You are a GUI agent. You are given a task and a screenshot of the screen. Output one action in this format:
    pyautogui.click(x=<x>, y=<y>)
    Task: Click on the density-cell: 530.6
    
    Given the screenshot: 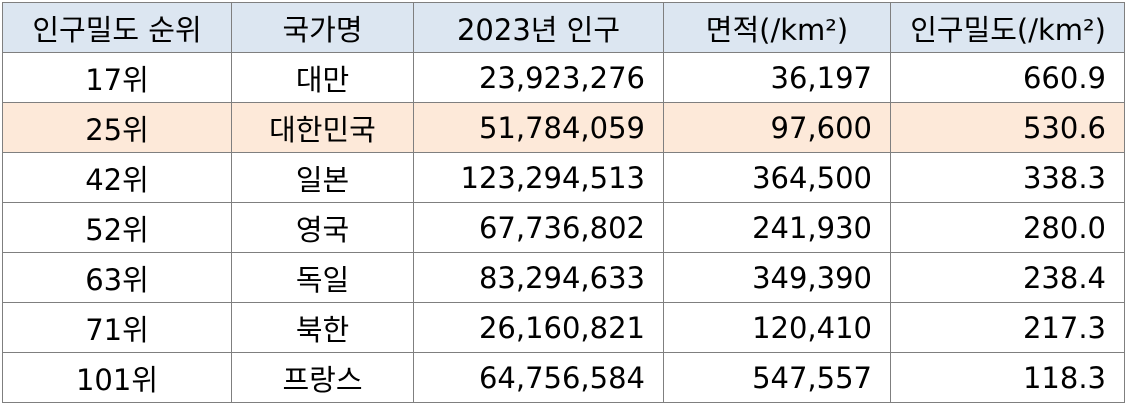 What is the action you would take?
    pyautogui.click(x=1007, y=127)
    